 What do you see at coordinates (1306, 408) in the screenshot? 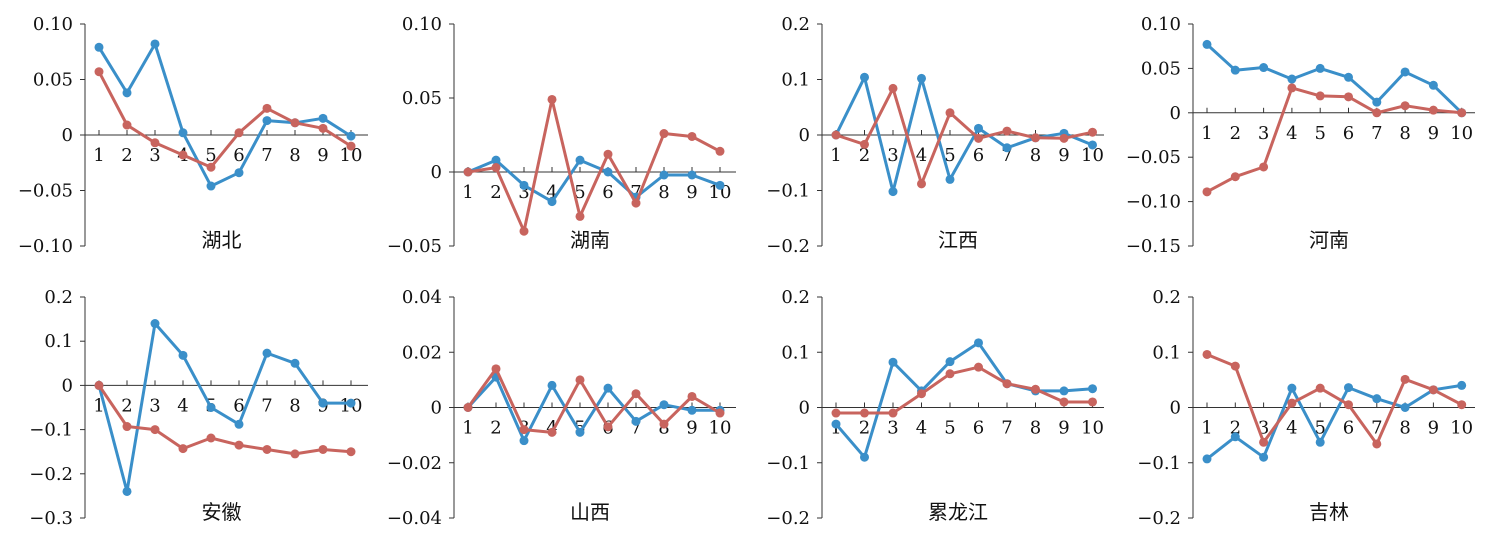
I see `chart-panel: 0.2 0.1 0 −0.1 −0.2 1 2 3 4 5 6 7 8 9 10 吉林` at bounding box center [1306, 408].